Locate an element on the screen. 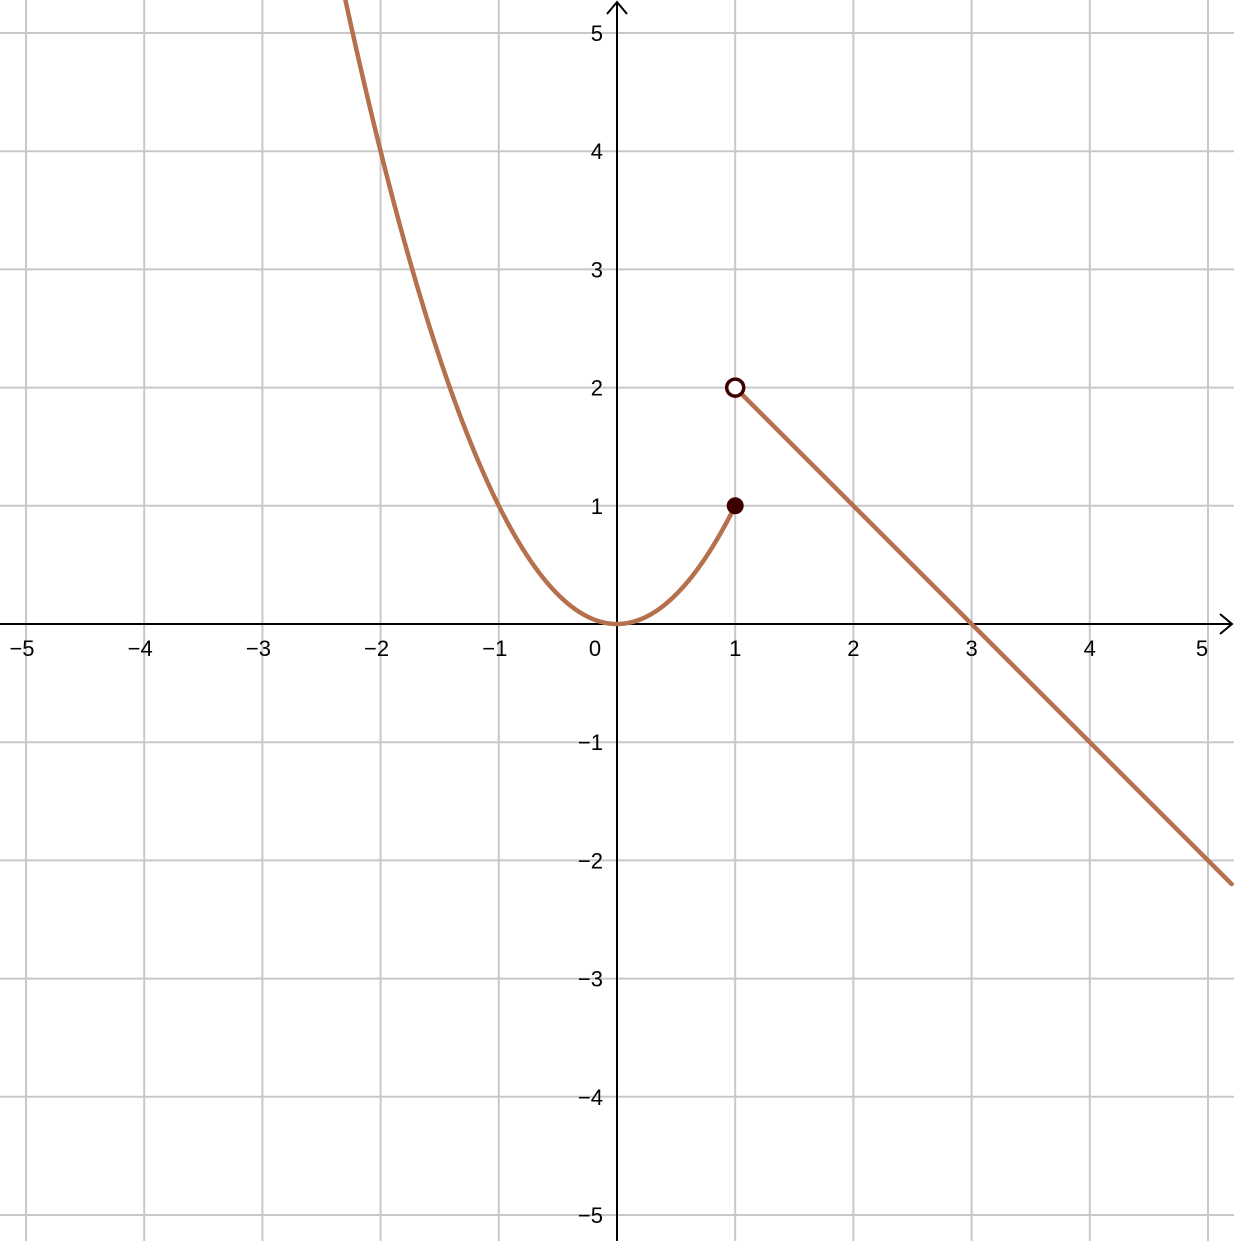 The image size is (1234, 1241). x-tick-label: −1 is located at coordinates (494, 648).